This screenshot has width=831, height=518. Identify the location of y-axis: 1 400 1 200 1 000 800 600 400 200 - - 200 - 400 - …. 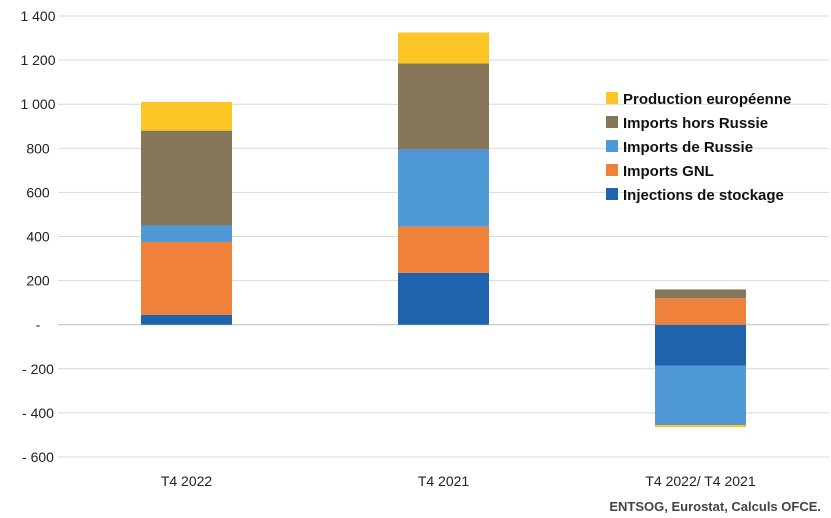
(37, 236).